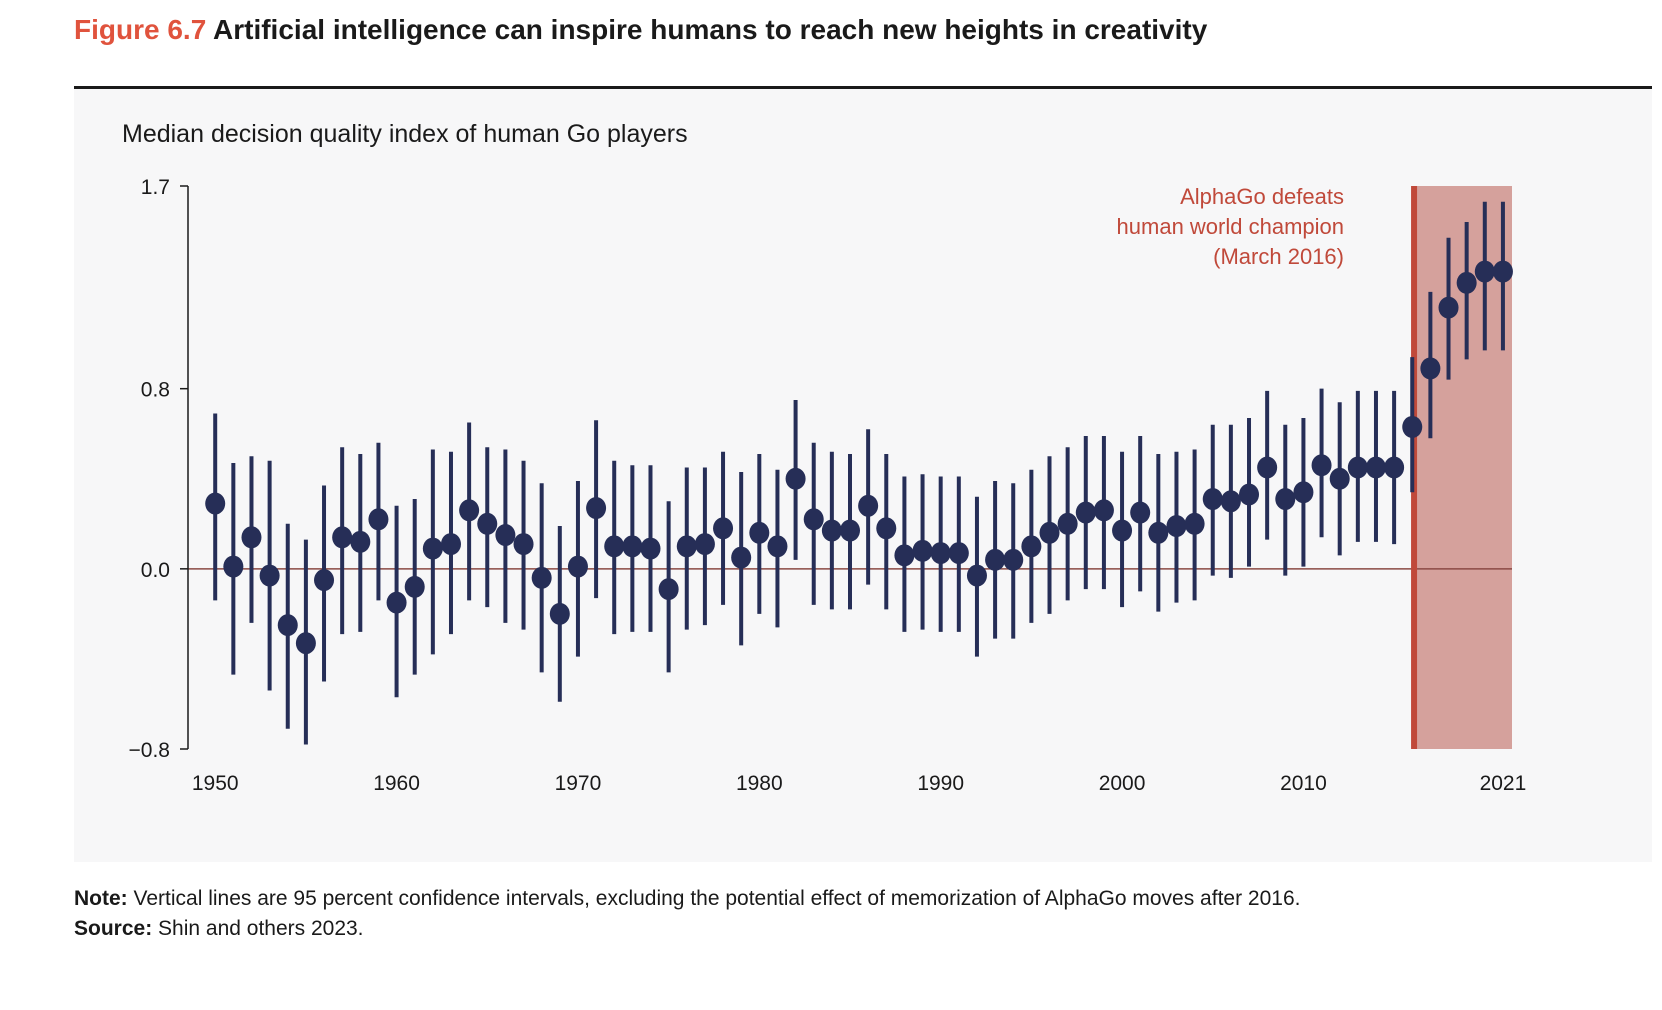 This screenshot has height=1010, width=1662. What do you see at coordinates (1303, 783) in the screenshot?
I see `x-tick-label: 2010` at bounding box center [1303, 783].